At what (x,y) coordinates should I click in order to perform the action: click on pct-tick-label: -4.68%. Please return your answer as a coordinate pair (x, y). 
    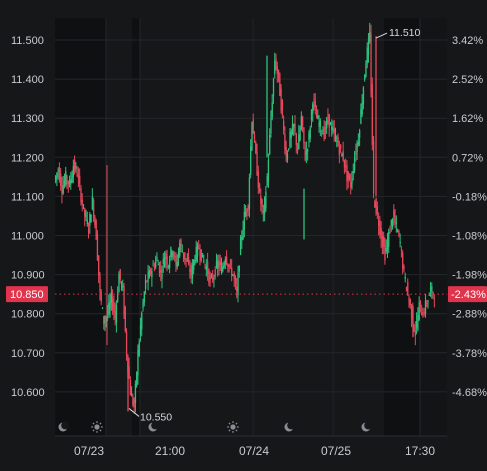
    Looking at the image, I should click on (469, 393).